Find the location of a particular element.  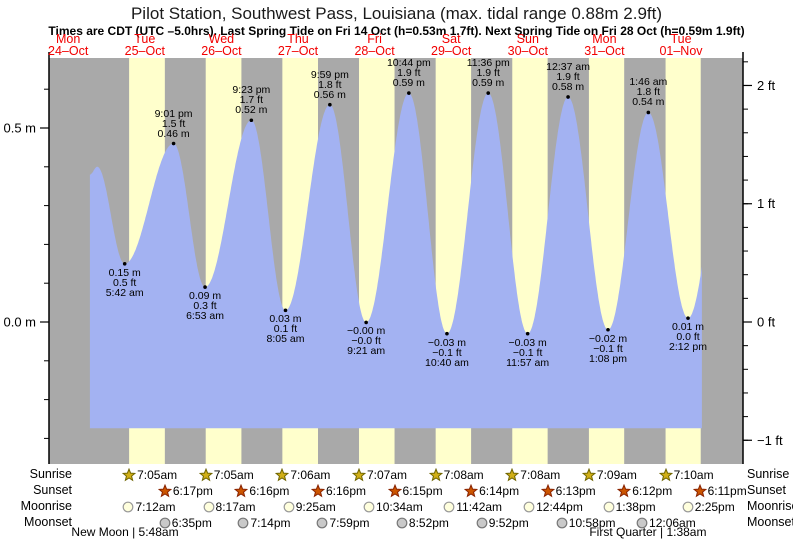

sunset-time: 6:13pm is located at coordinates (575, 490).